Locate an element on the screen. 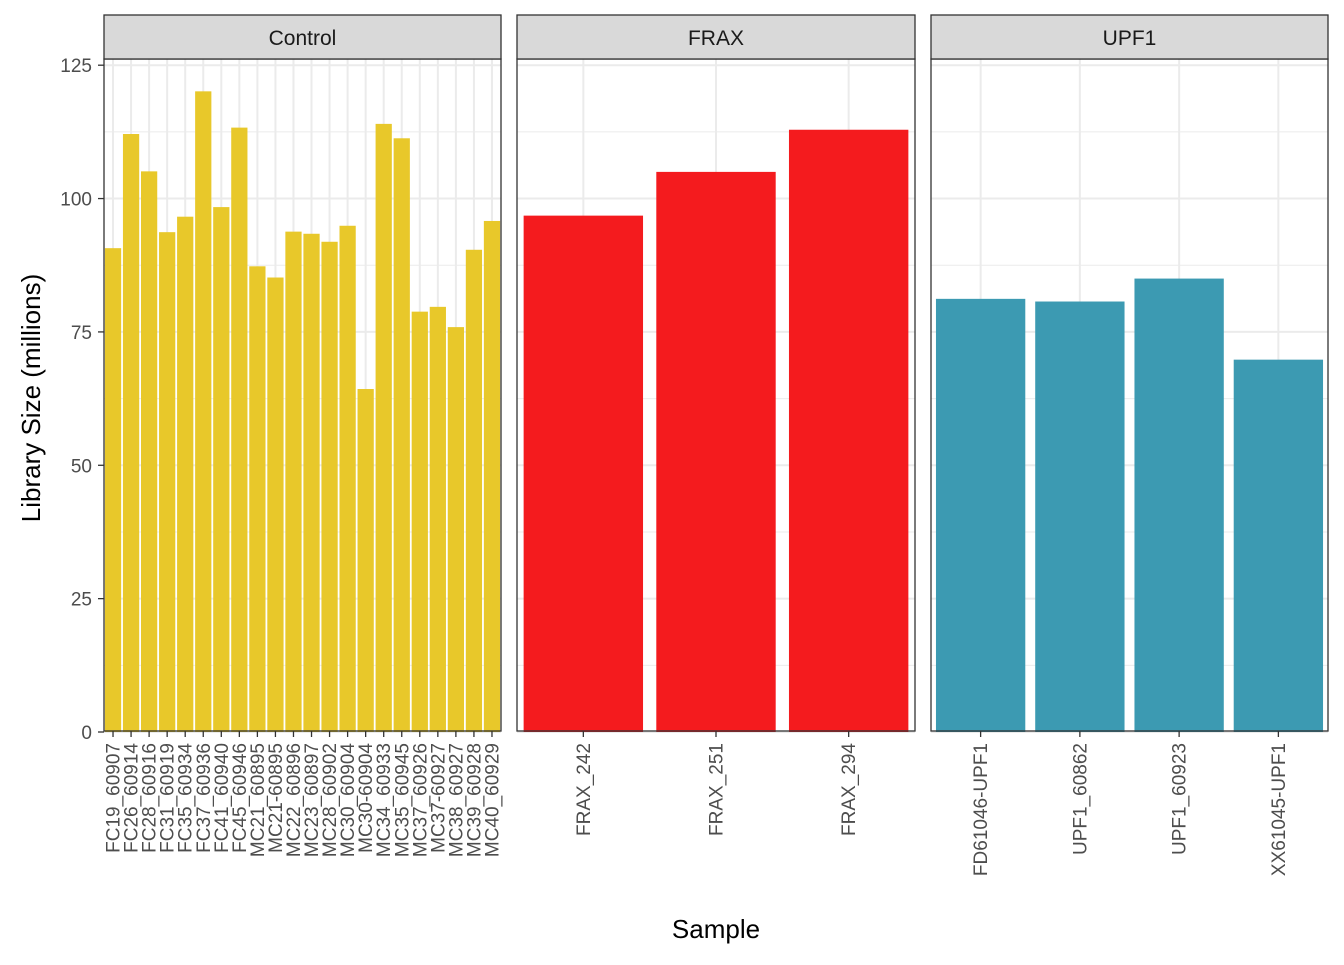 This screenshot has width=1344, height=965. y-tick-label: 75 is located at coordinates (81, 333).